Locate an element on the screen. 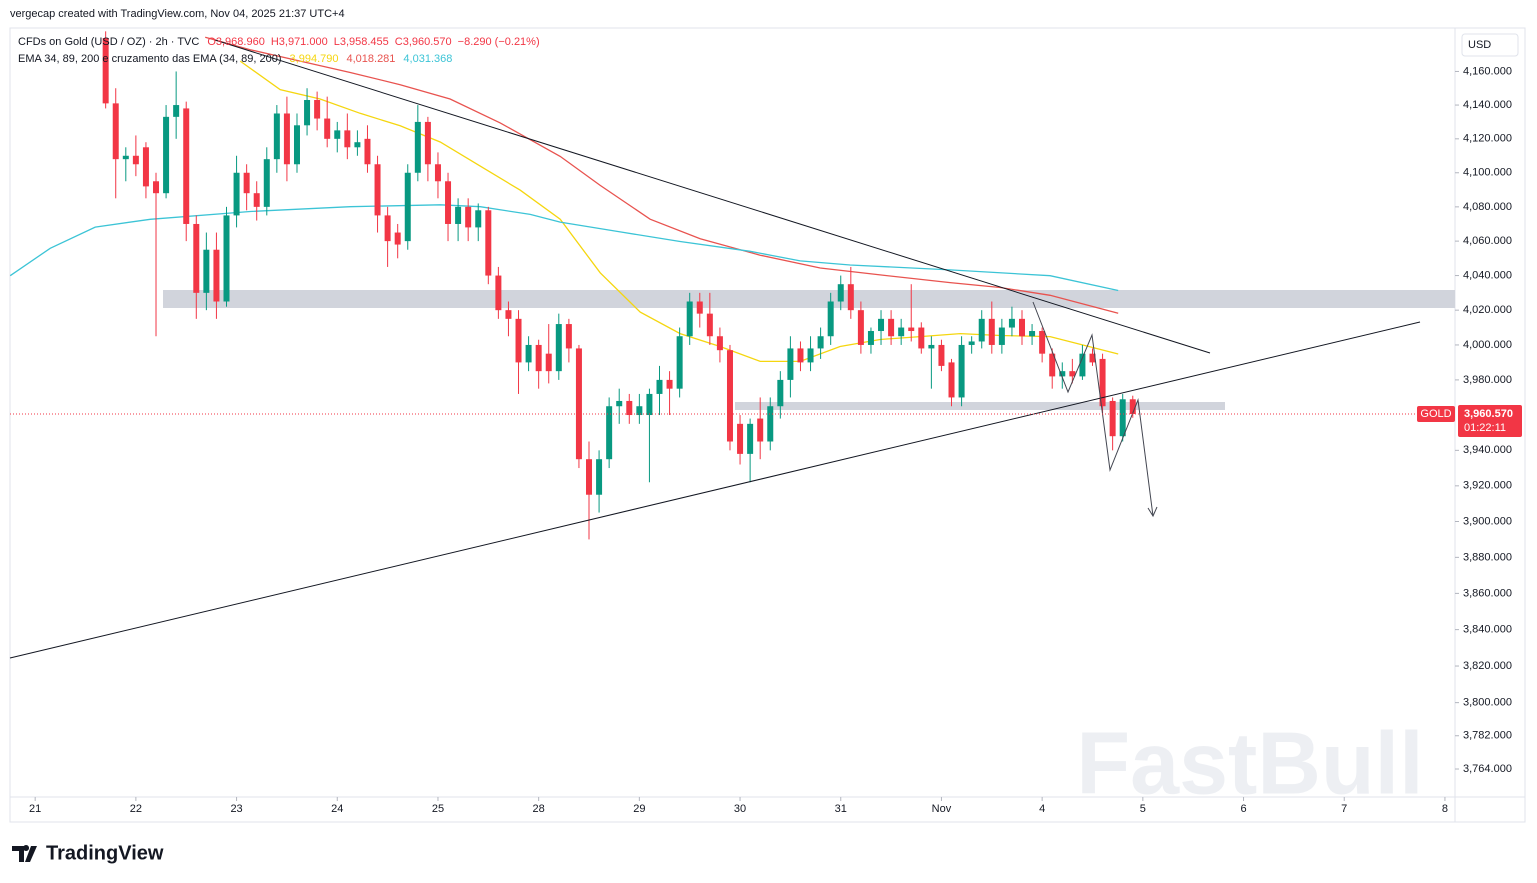 Image resolution: width=1537 pixels, height=883 pixels. y-tick-label: 4,000.000 is located at coordinates (1487, 345).